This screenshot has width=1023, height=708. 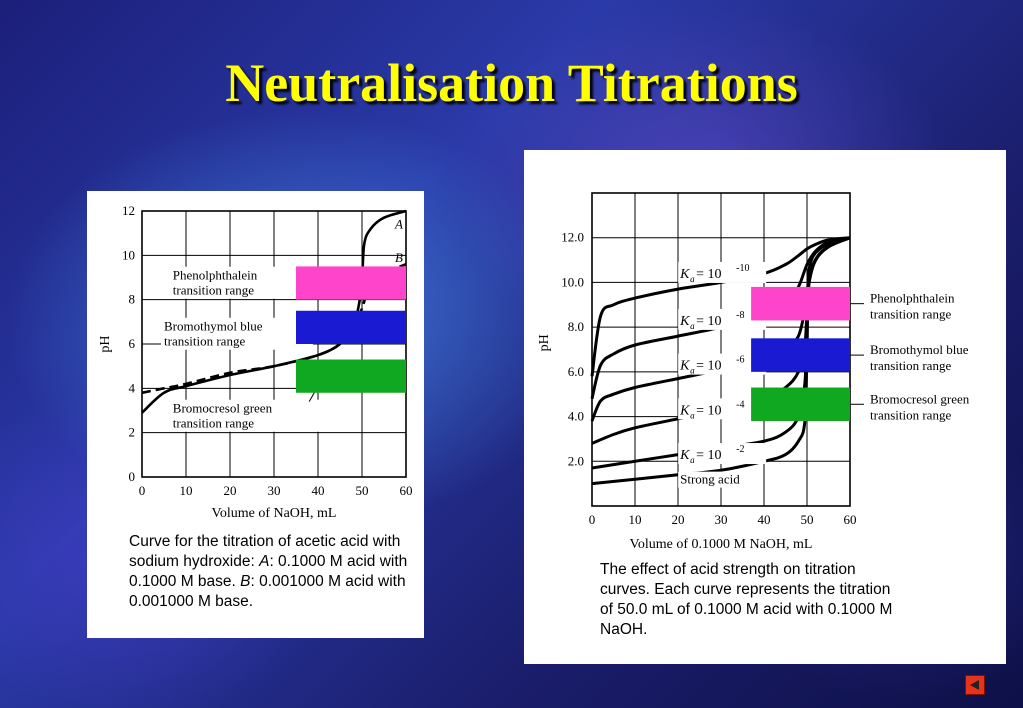 I want to click on y-tick-label: 12.0, so click(x=572, y=237).